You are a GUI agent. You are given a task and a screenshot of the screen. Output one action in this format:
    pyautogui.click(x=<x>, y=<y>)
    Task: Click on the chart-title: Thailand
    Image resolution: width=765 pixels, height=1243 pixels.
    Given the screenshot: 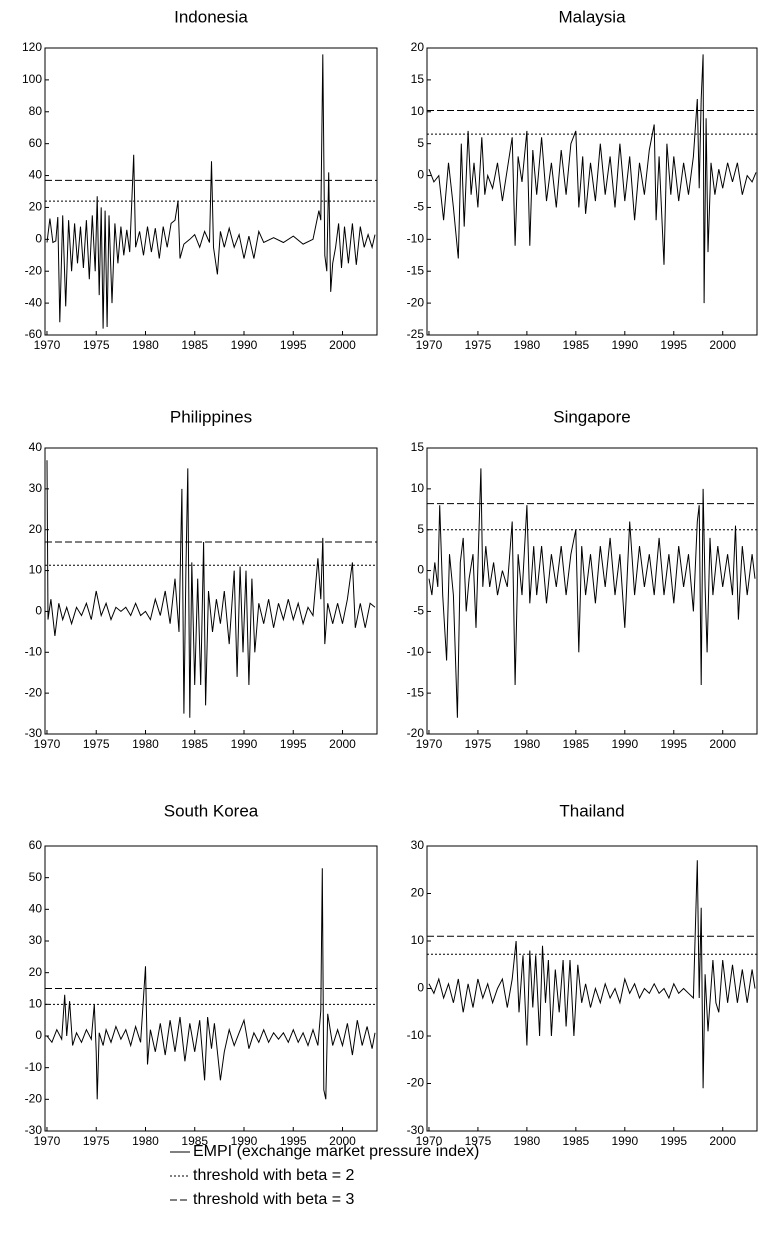 What is the action you would take?
    pyautogui.click(x=591, y=810)
    